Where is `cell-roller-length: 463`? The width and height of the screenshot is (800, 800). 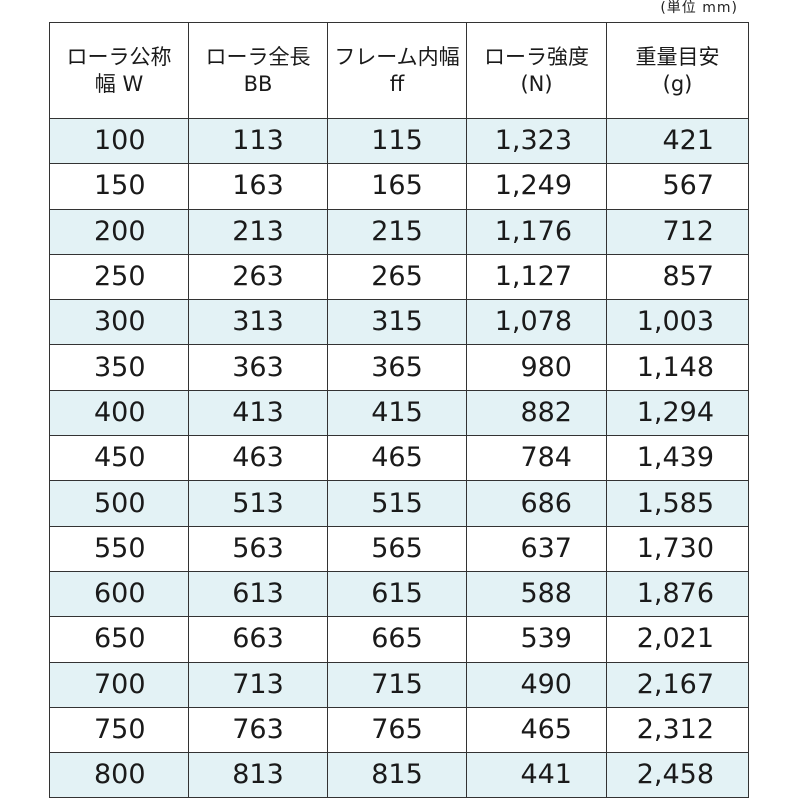 cell-roller-length: 463 is located at coordinates (258, 458).